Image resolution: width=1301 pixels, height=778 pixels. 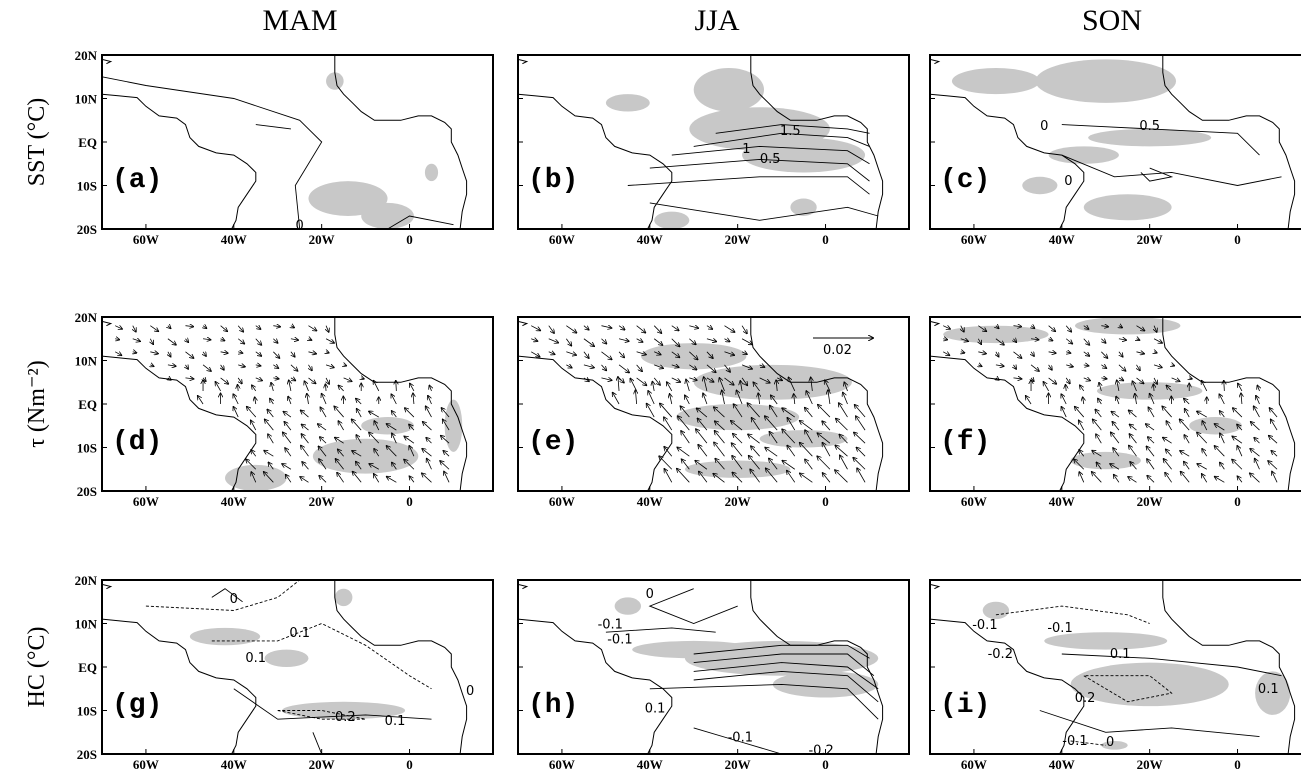 What do you see at coordinates (825, 764) in the screenshot?
I see `x-tick-label: 0` at bounding box center [825, 764].